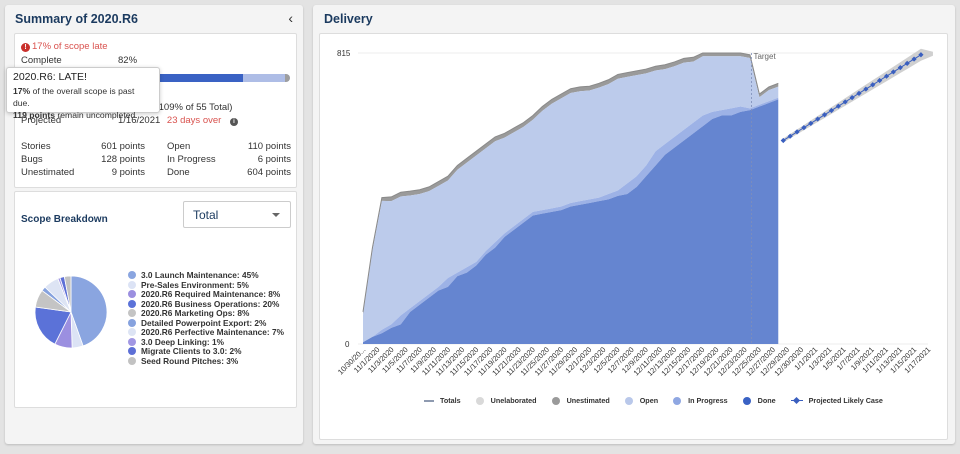 The width and height of the screenshot is (960, 454). I want to click on completion-progress-bar, so click(206, 78).